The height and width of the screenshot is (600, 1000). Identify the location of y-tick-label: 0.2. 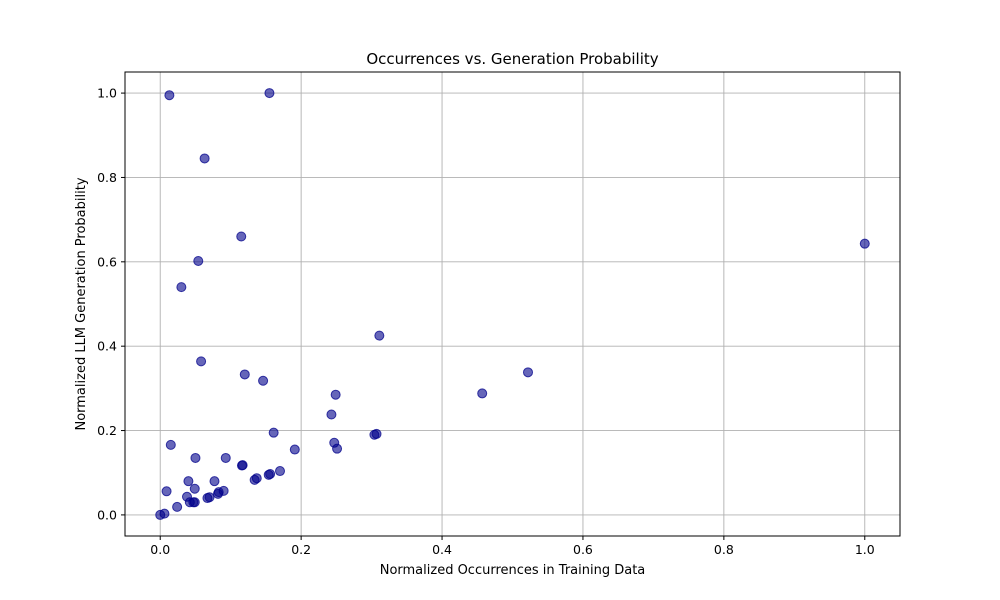
(107, 430).